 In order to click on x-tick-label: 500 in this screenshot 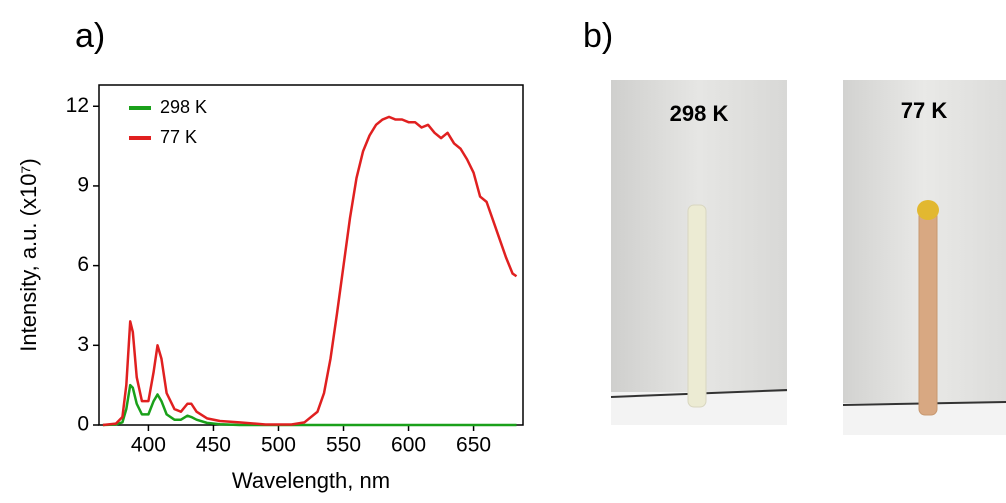, I will do `click(278, 445)`.